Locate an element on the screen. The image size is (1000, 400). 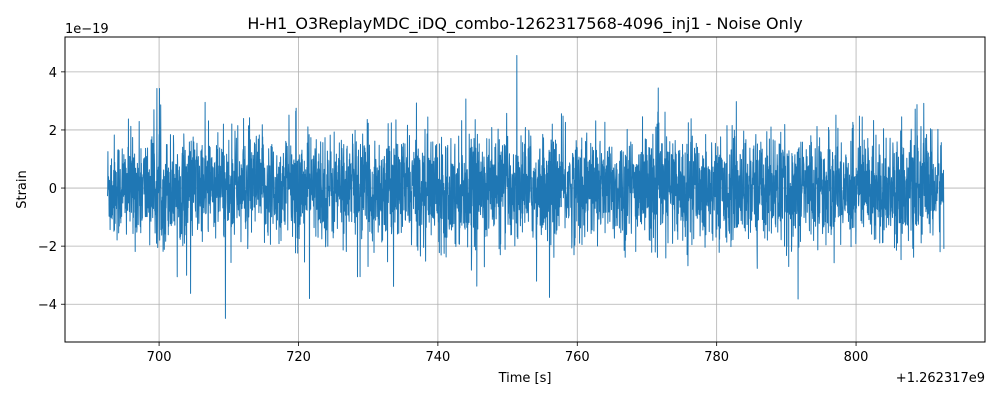
y-scale-label: 1e−19 is located at coordinates (87, 29).